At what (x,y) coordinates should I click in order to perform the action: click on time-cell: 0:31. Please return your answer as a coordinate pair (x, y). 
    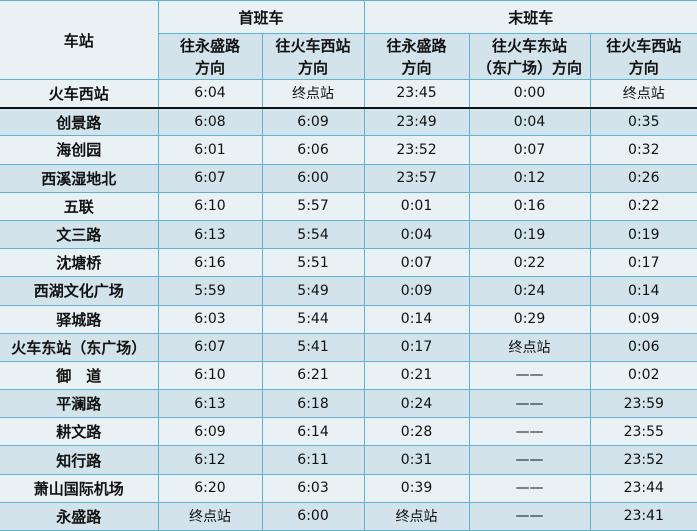
    Looking at the image, I should click on (416, 460).